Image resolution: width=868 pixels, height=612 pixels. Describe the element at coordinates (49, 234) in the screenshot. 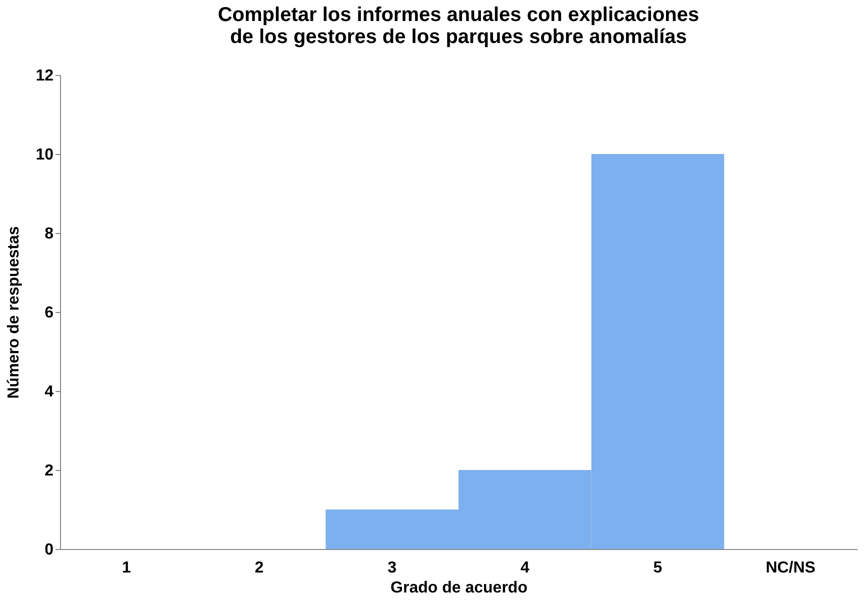

I see `y-tick-label: 8` at that location.